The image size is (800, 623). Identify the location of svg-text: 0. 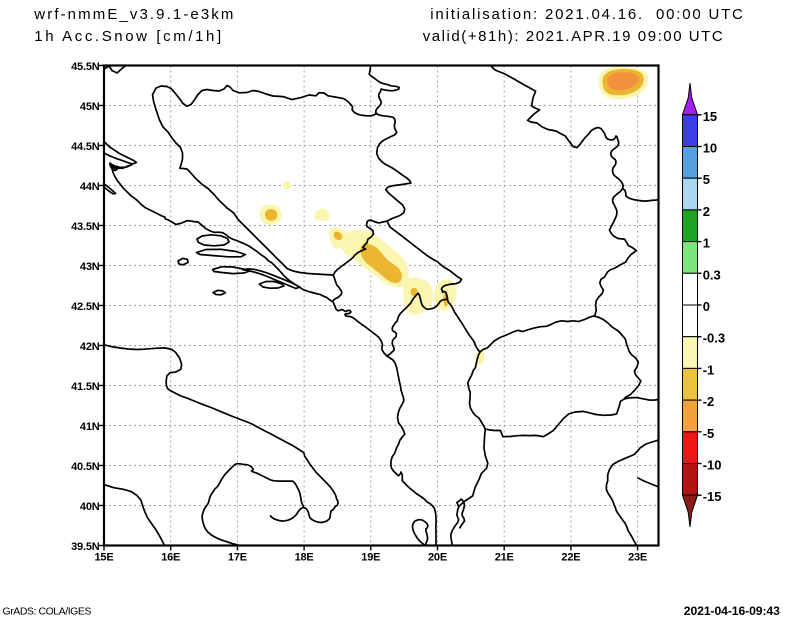
(706, 306).